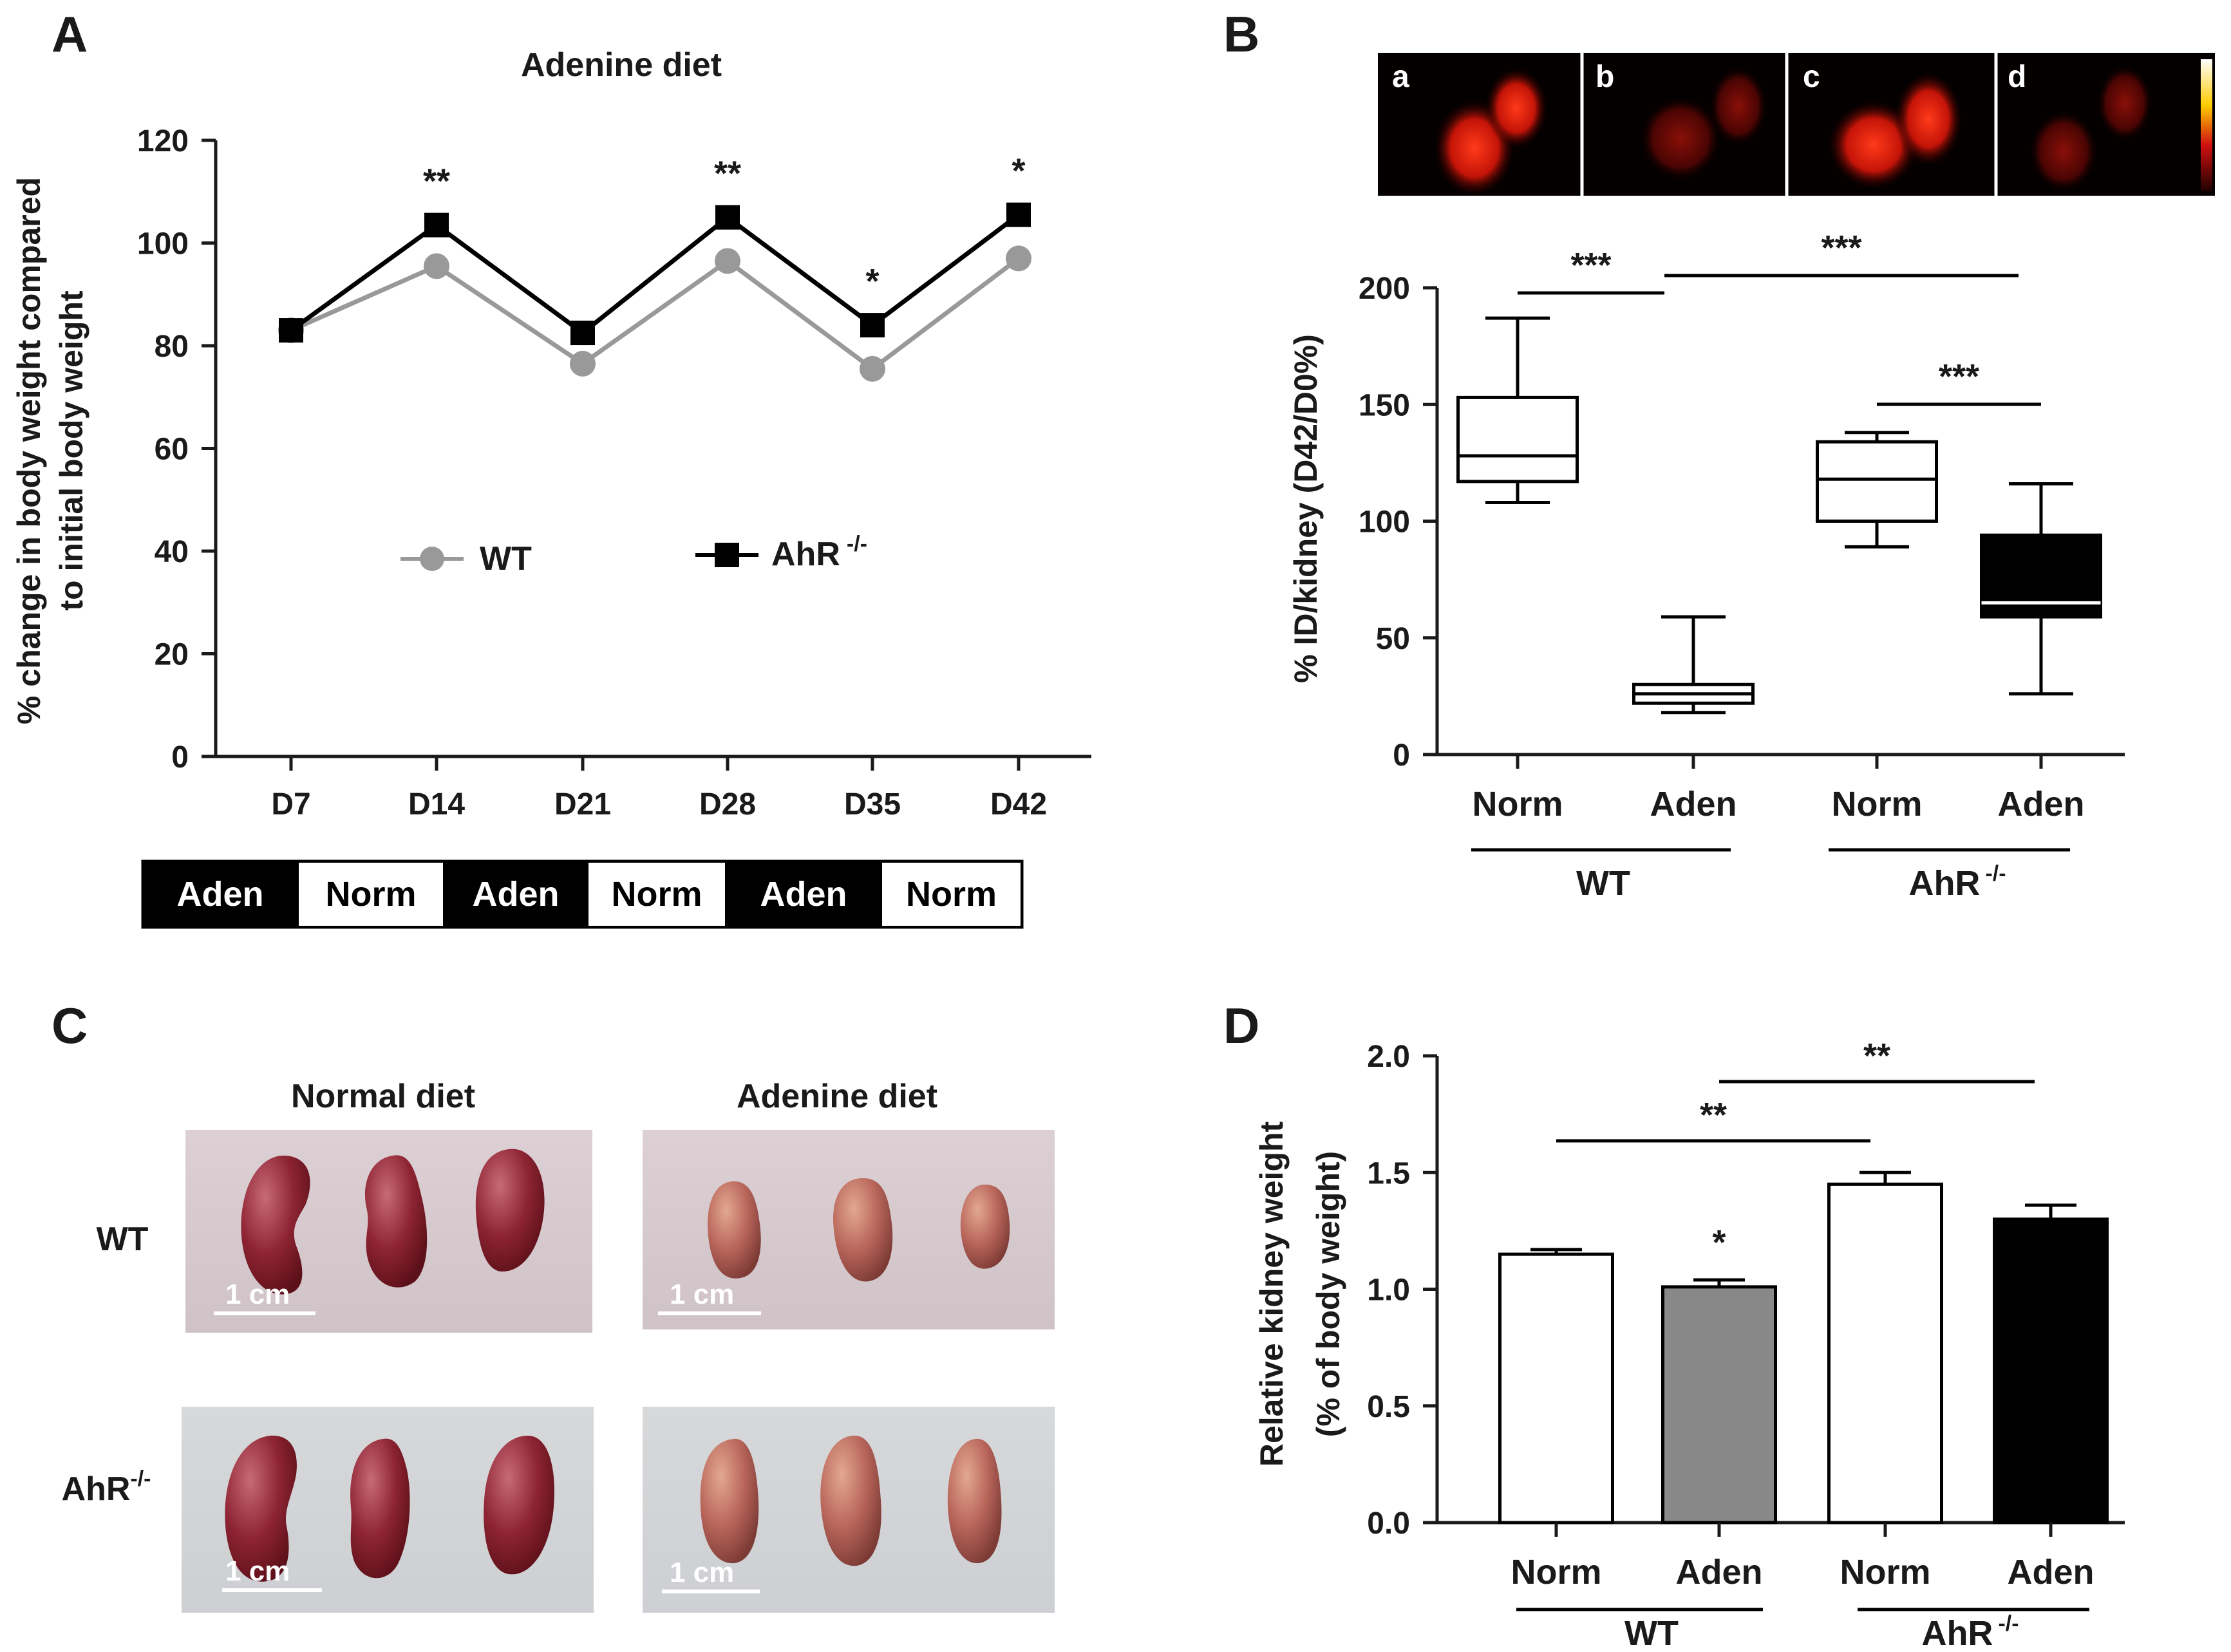  Describe the element at coordinates (163, 141) in the screenshot. I see `y-tick-label: 120` at that location.